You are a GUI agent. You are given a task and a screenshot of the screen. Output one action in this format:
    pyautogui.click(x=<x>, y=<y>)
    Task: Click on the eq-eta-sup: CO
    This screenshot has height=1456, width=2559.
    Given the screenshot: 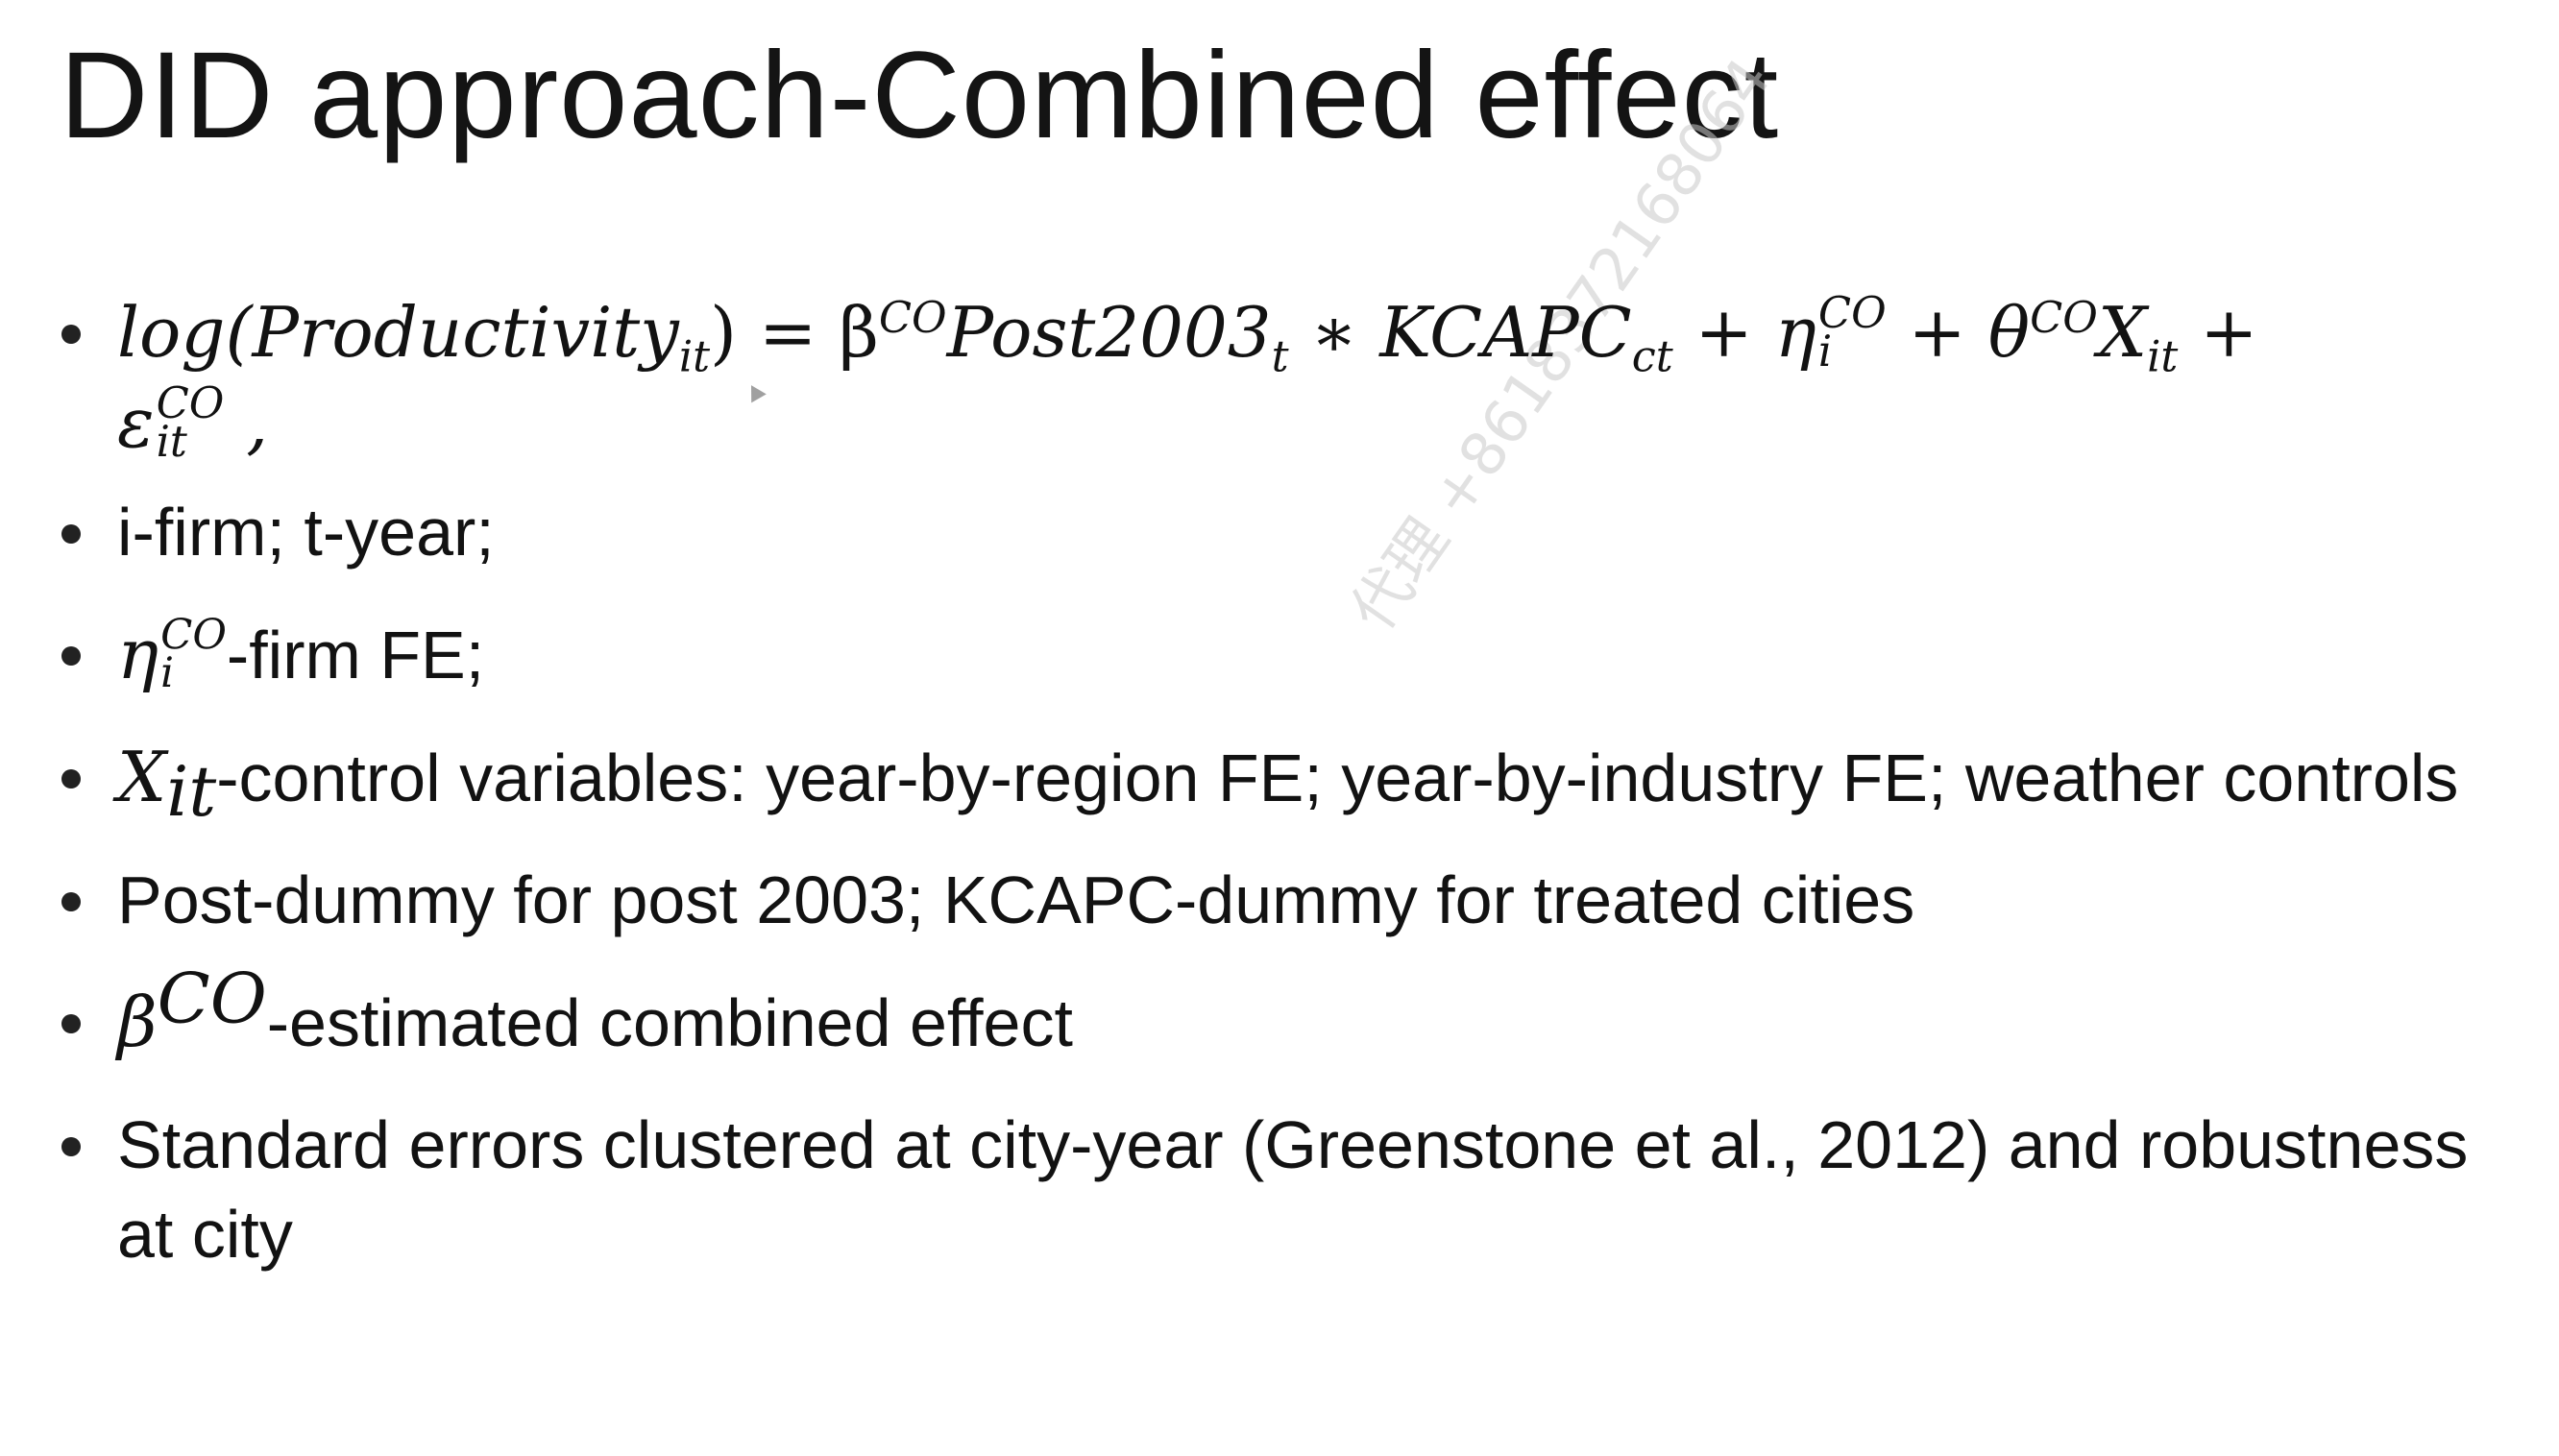 What is the action you would take?
    pyautogui.click(x=1852, y=312)
    